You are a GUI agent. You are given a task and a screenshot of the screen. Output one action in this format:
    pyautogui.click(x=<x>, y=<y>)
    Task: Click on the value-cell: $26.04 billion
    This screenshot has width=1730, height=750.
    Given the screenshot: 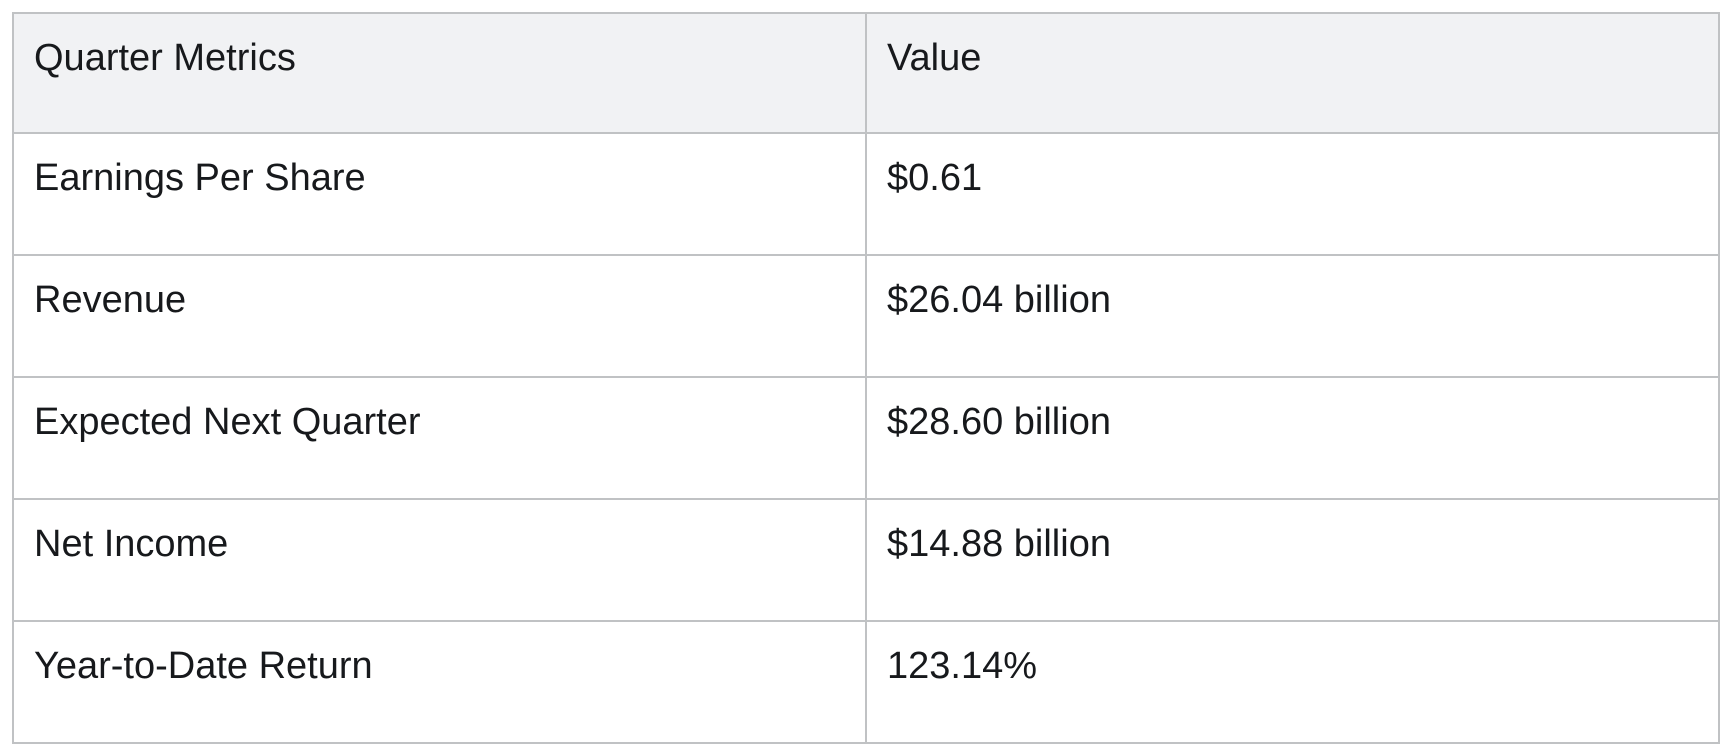 What is the action you would take?
    pyautogui.click(x=1292, y=316)
    